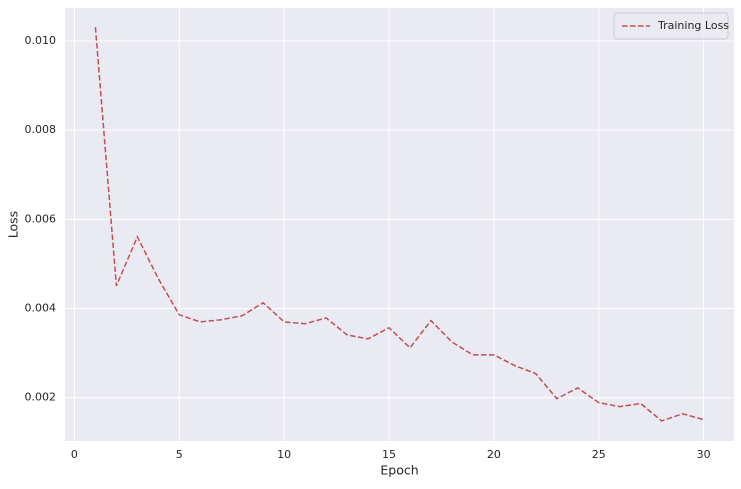  What do you see at coordinates (41, 397) in the screenshot?
I see `y-tick-label: 0.002` at bounding box center [41, 397].